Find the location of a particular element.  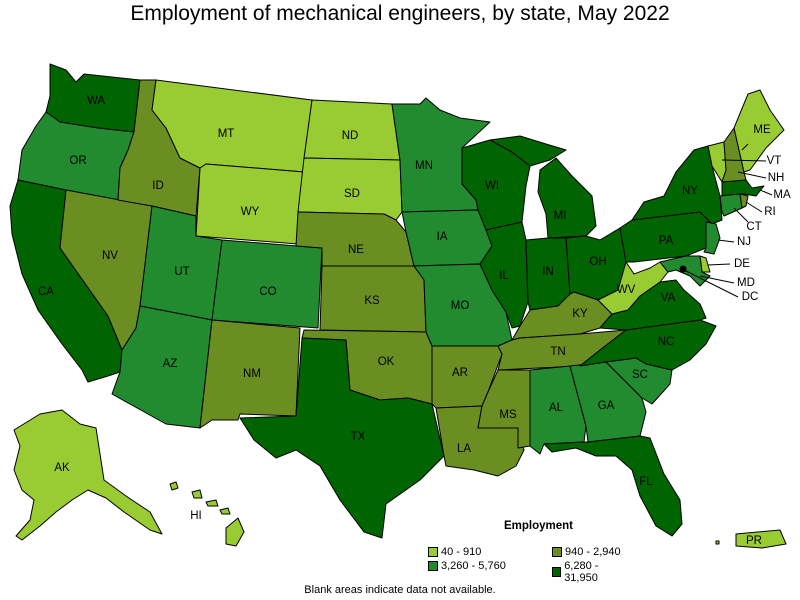

label-wi: WI is located at coordinates (492, 186).